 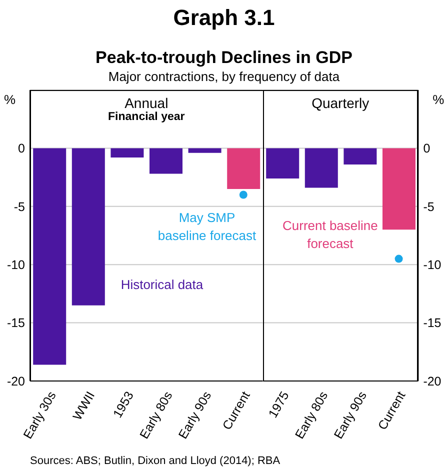 I want to click on text: Peak-to-trough Declines in GDP, so click(x=224, y=58).